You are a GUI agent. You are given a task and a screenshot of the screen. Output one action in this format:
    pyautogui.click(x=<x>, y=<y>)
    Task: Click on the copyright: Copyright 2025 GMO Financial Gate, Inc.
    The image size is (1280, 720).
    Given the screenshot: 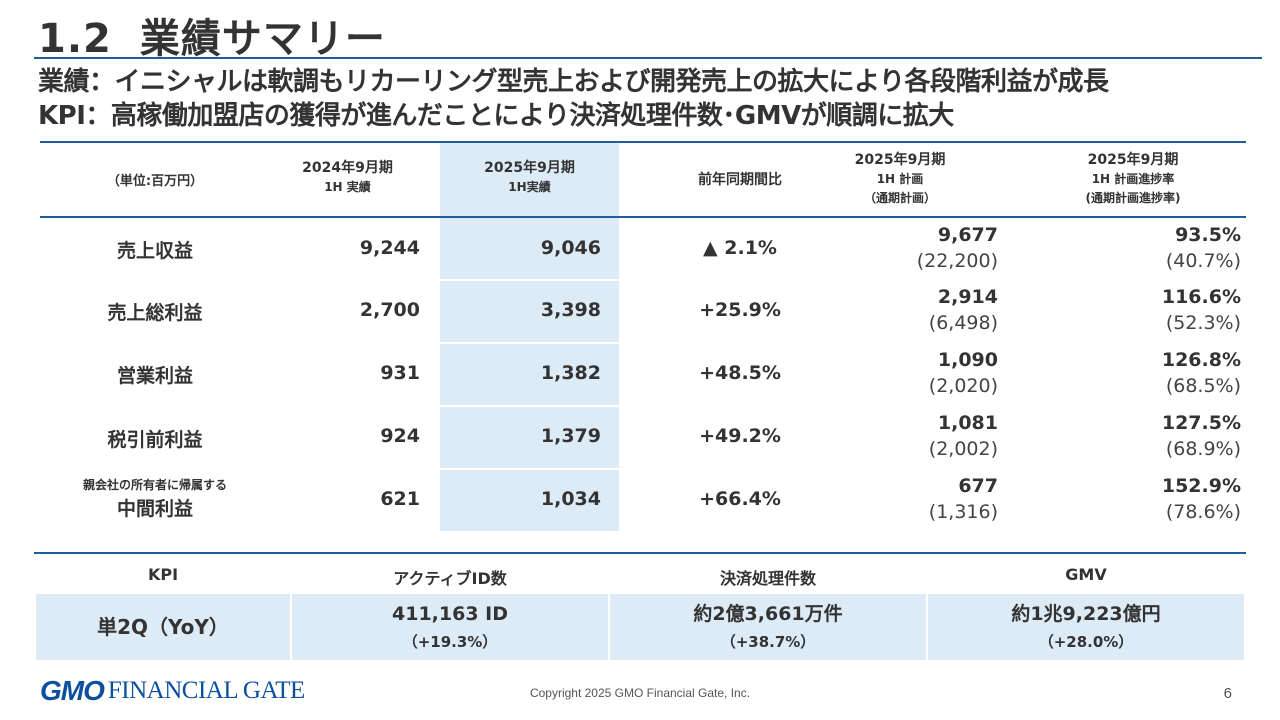 What is the action you would take?
    pyautogui.click(x=640, y=693)
    